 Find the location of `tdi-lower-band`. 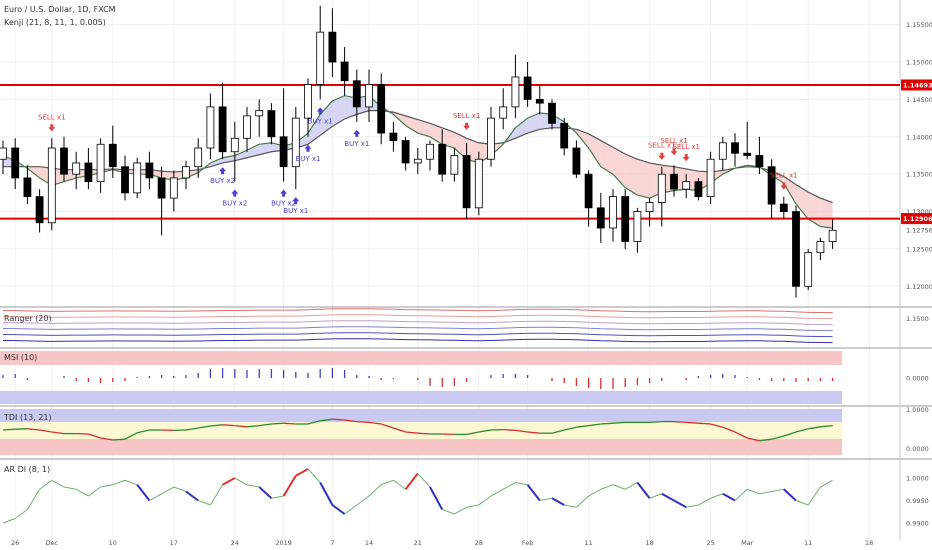

tdi-lower-band is located at coordinates (421, 447).